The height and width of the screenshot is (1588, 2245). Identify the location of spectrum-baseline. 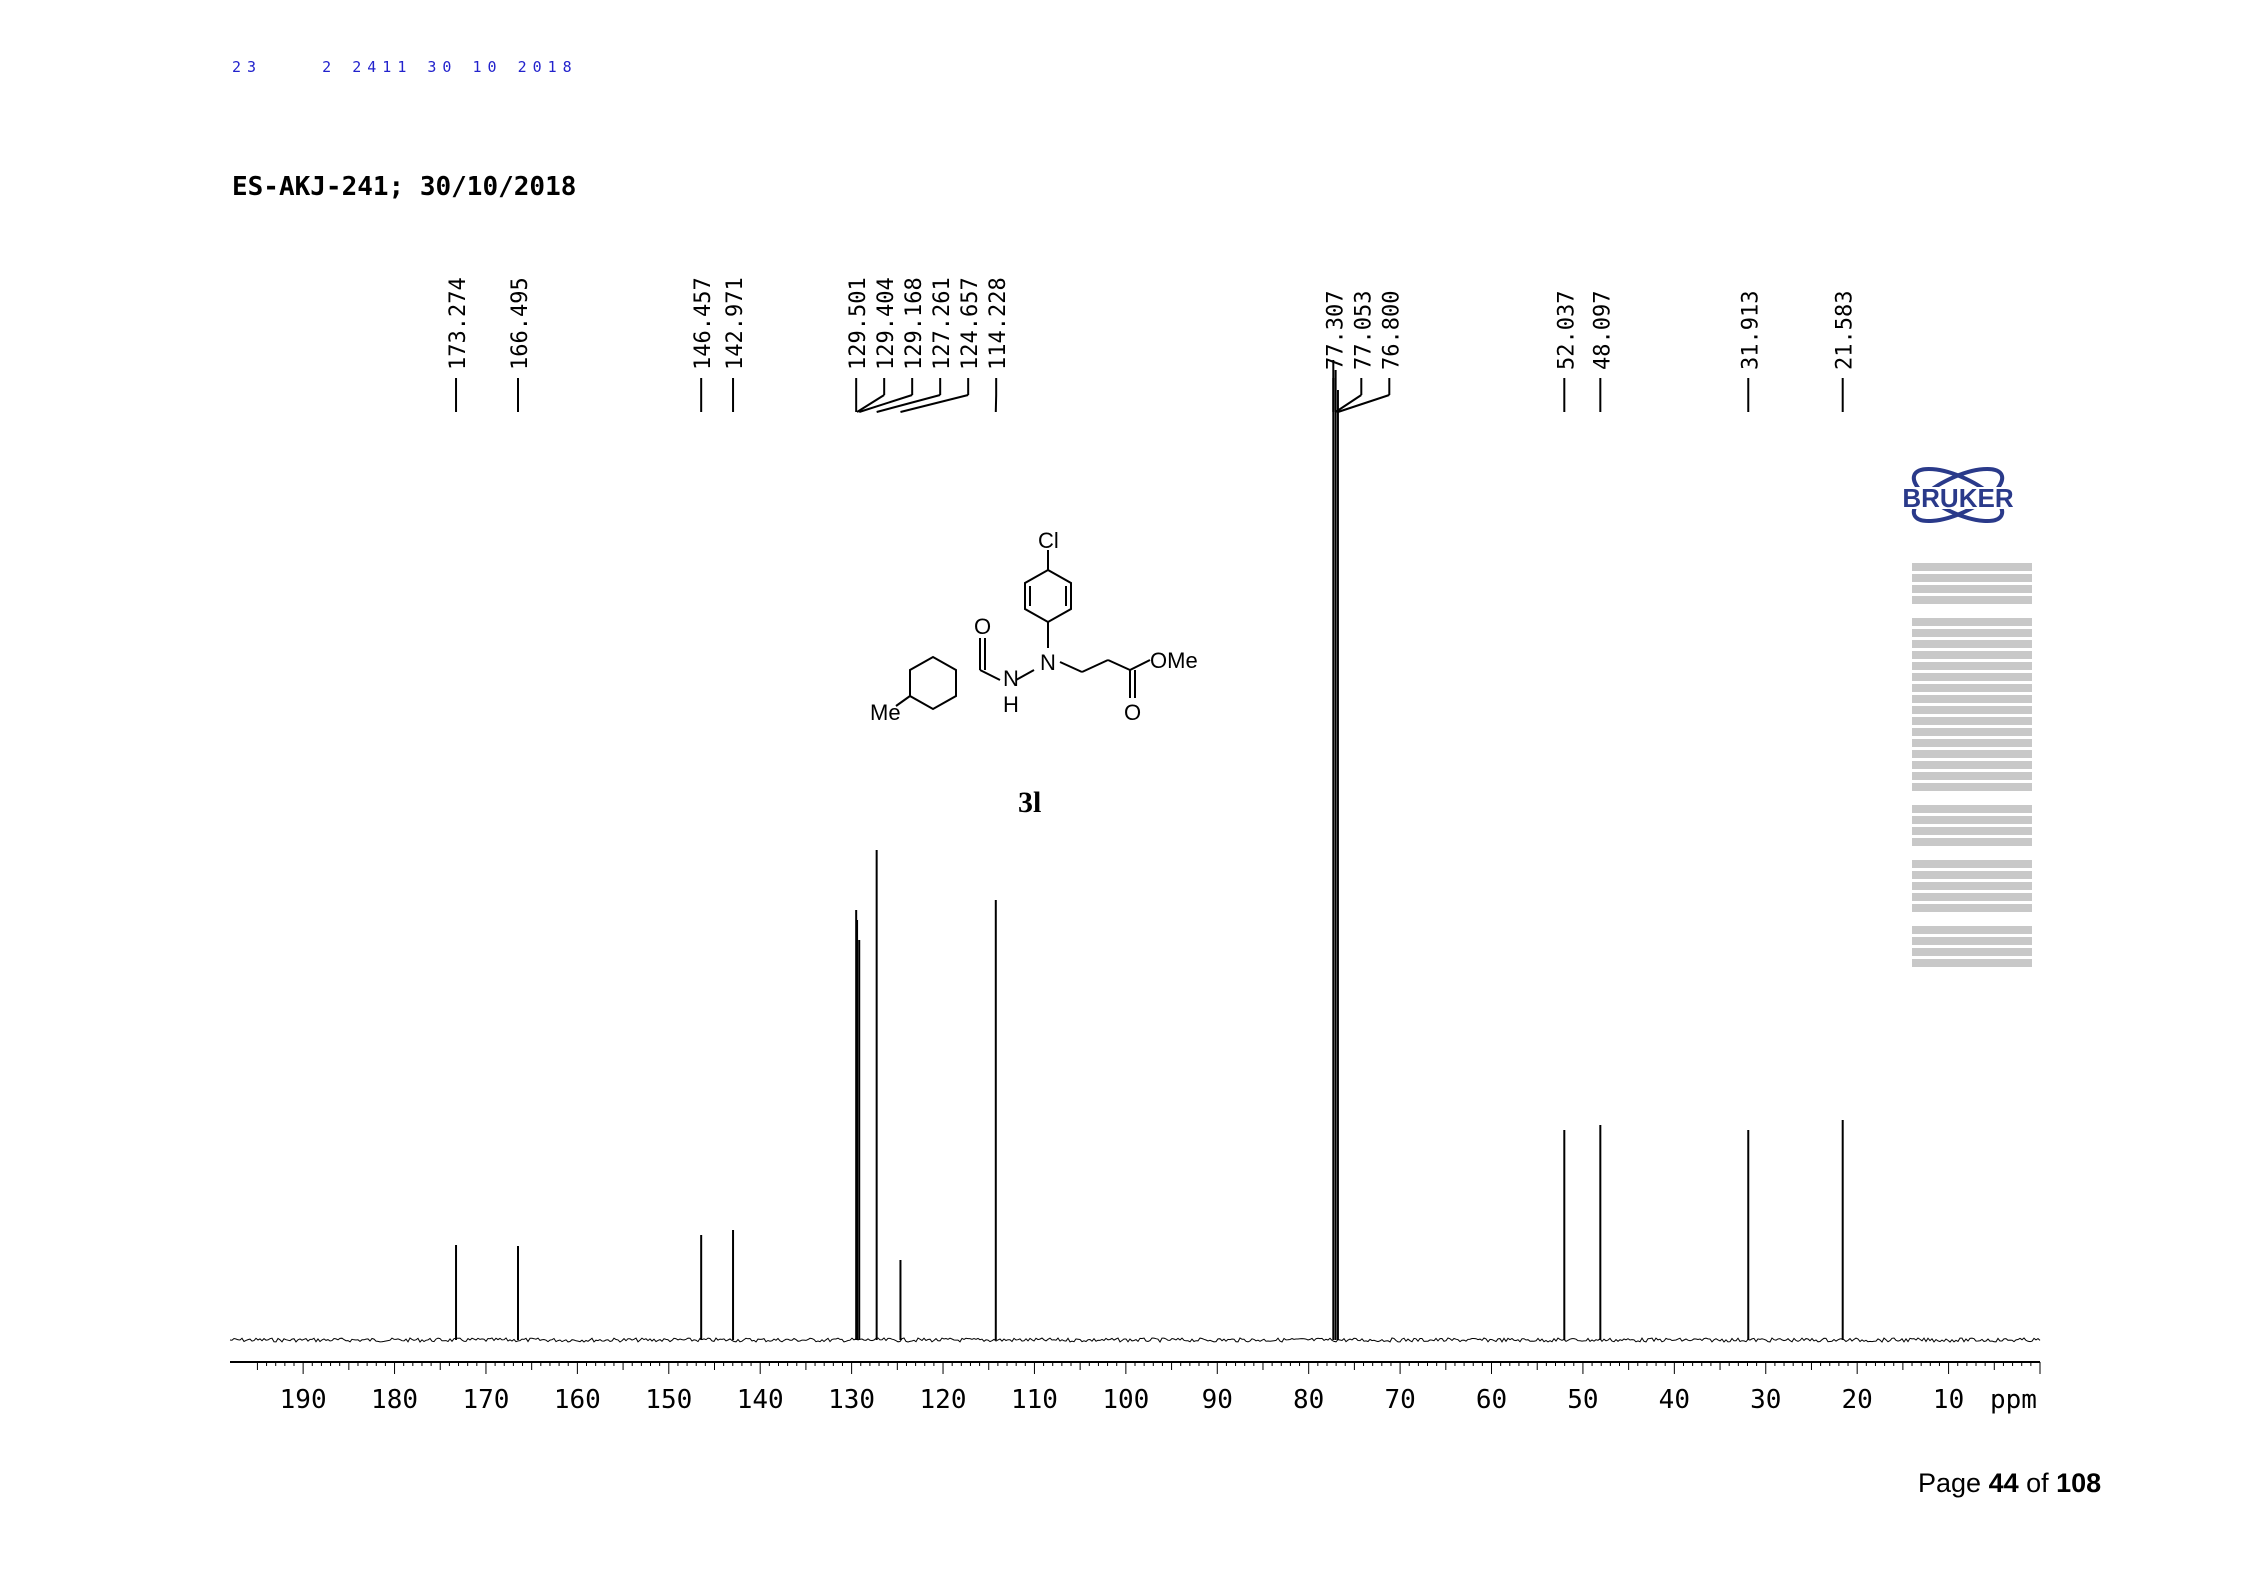
(1135, 1340).